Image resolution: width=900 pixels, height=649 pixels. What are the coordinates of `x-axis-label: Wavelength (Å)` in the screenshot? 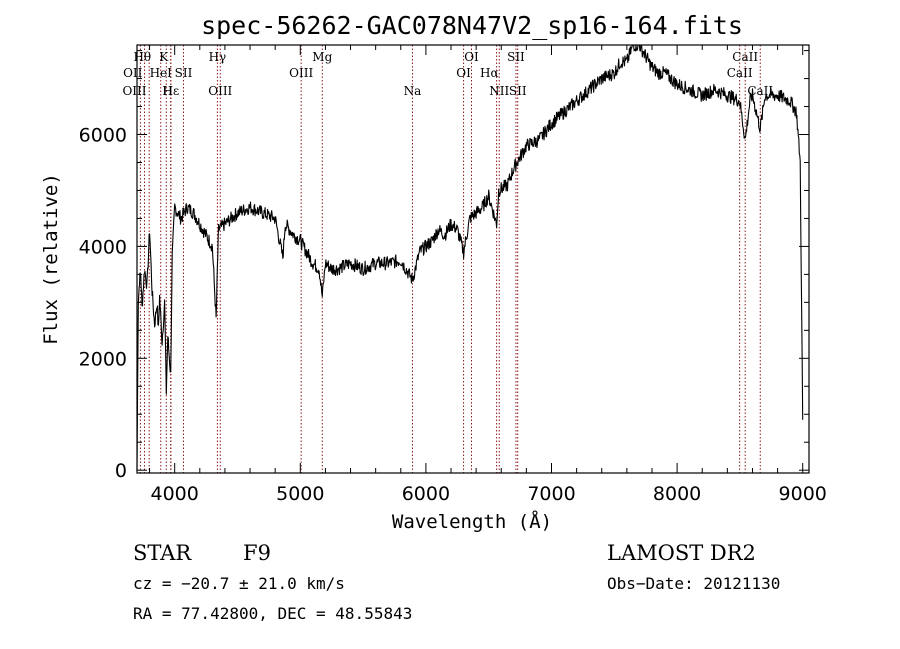 It's located at (472, 521).